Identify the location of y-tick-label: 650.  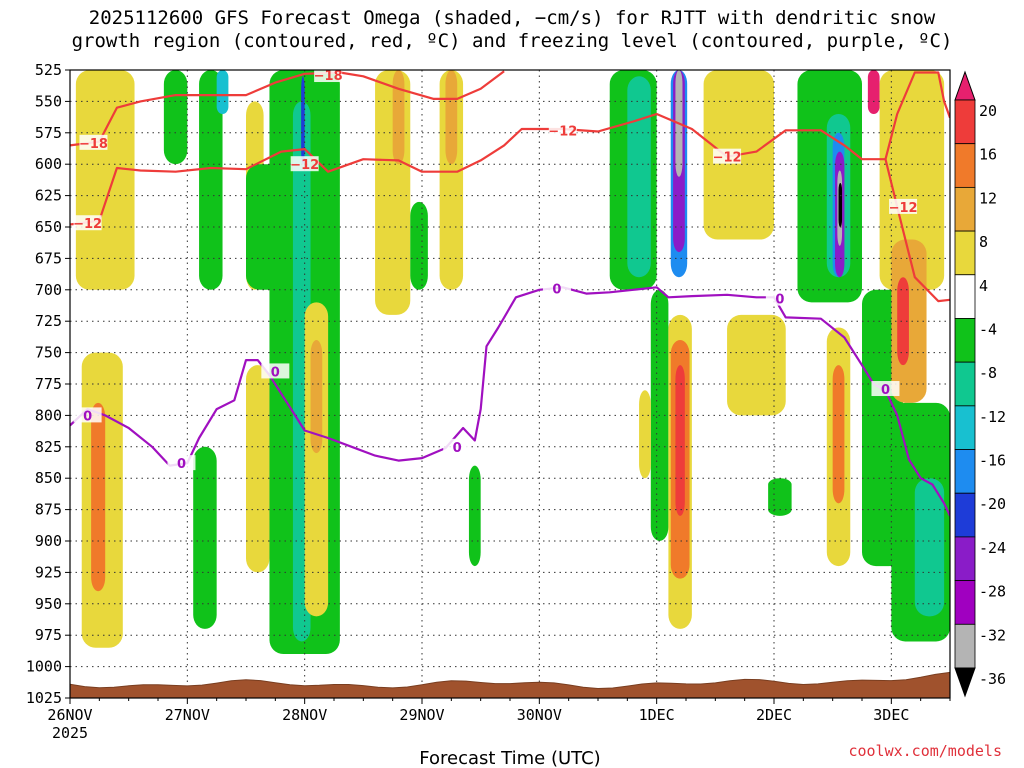
(48, 227).